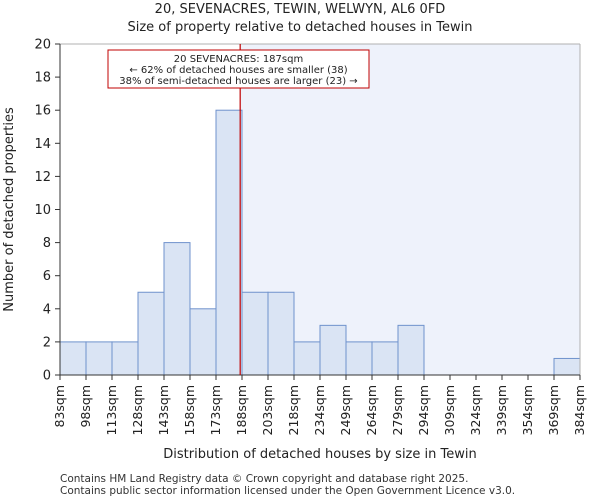 This screenshot has width=600, height=500. I want to click on x-tick-label: 218sqm, so click(293, 410).